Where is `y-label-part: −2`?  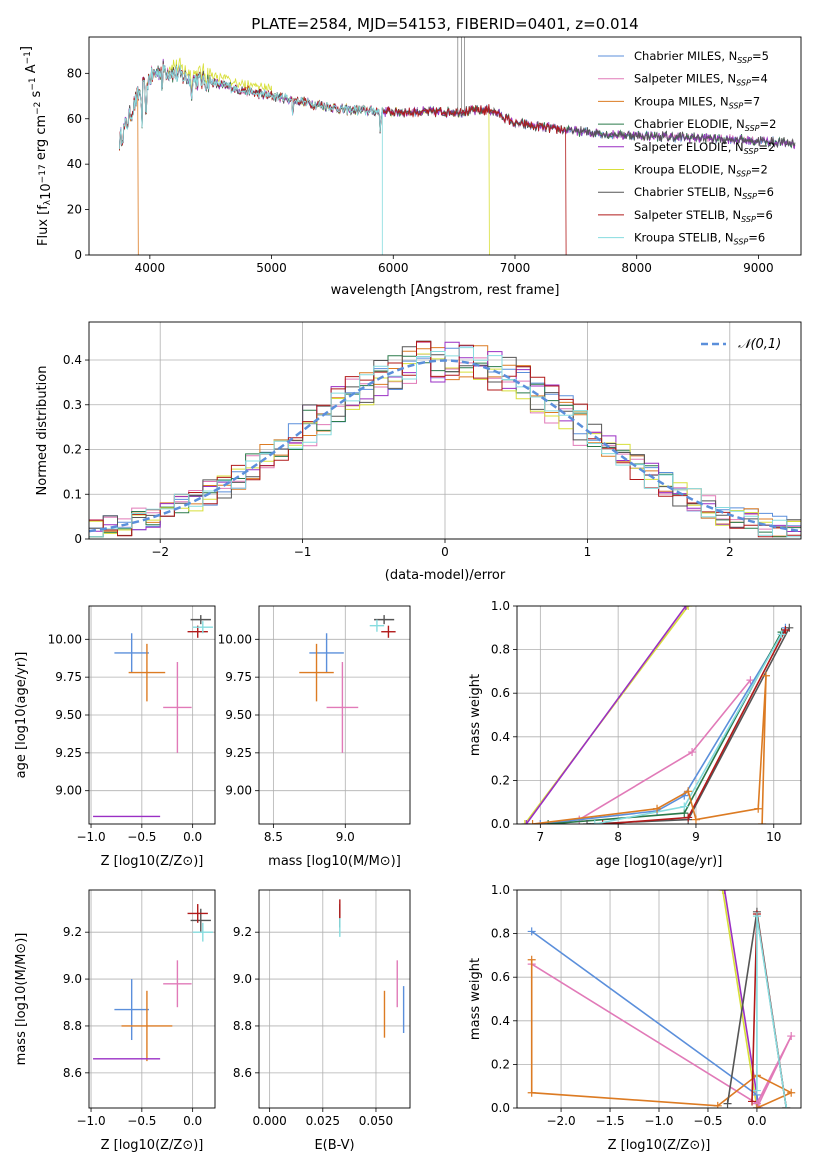
y-label-part: −2 is located at coordinates (38, 108).